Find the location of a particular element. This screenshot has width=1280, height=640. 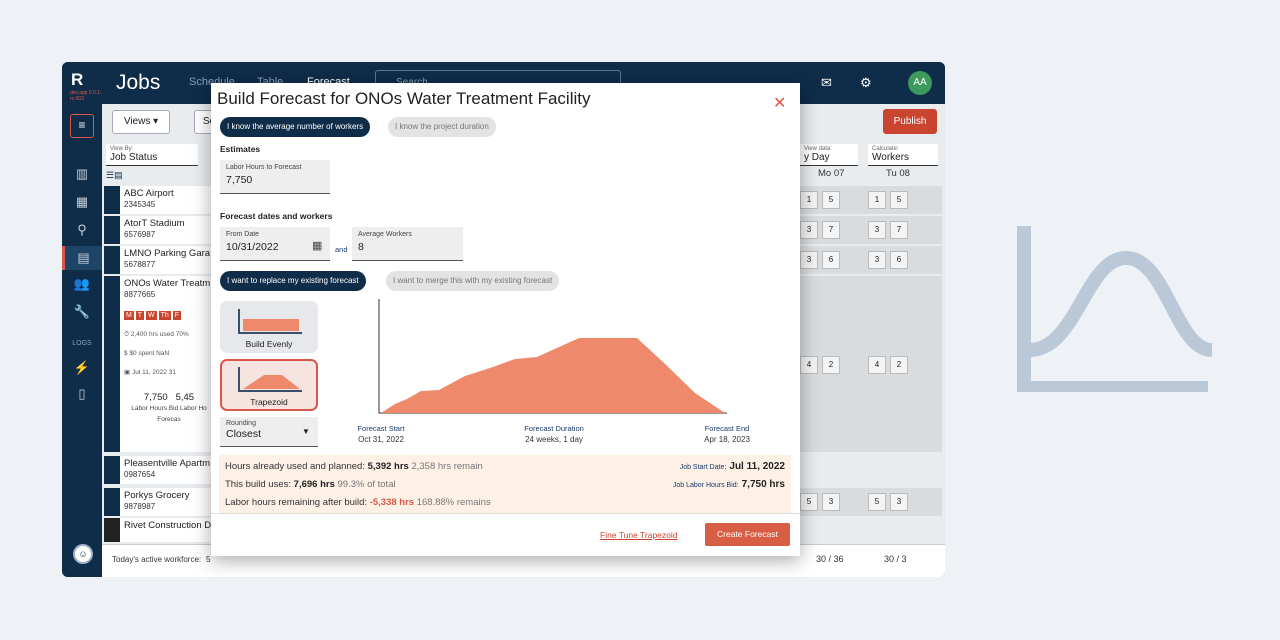

bolt-icon: ⚡ is located at coordinates (82, 367).